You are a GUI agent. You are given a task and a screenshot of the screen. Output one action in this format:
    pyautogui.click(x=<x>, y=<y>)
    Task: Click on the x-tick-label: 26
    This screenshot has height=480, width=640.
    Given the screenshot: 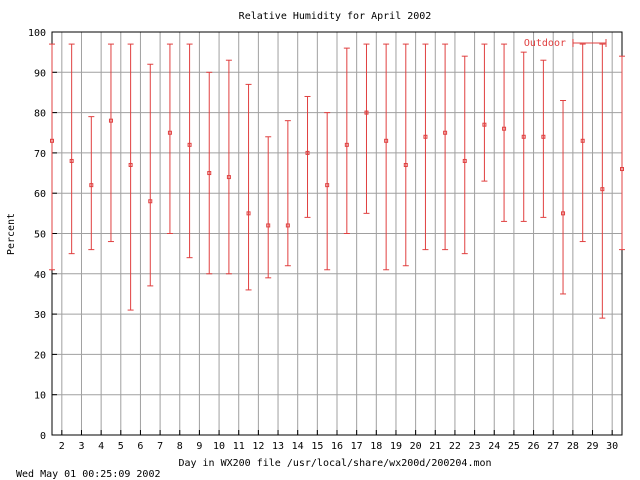 What is the action you would take?
    pyautogui.click(x=534, y=446)
    